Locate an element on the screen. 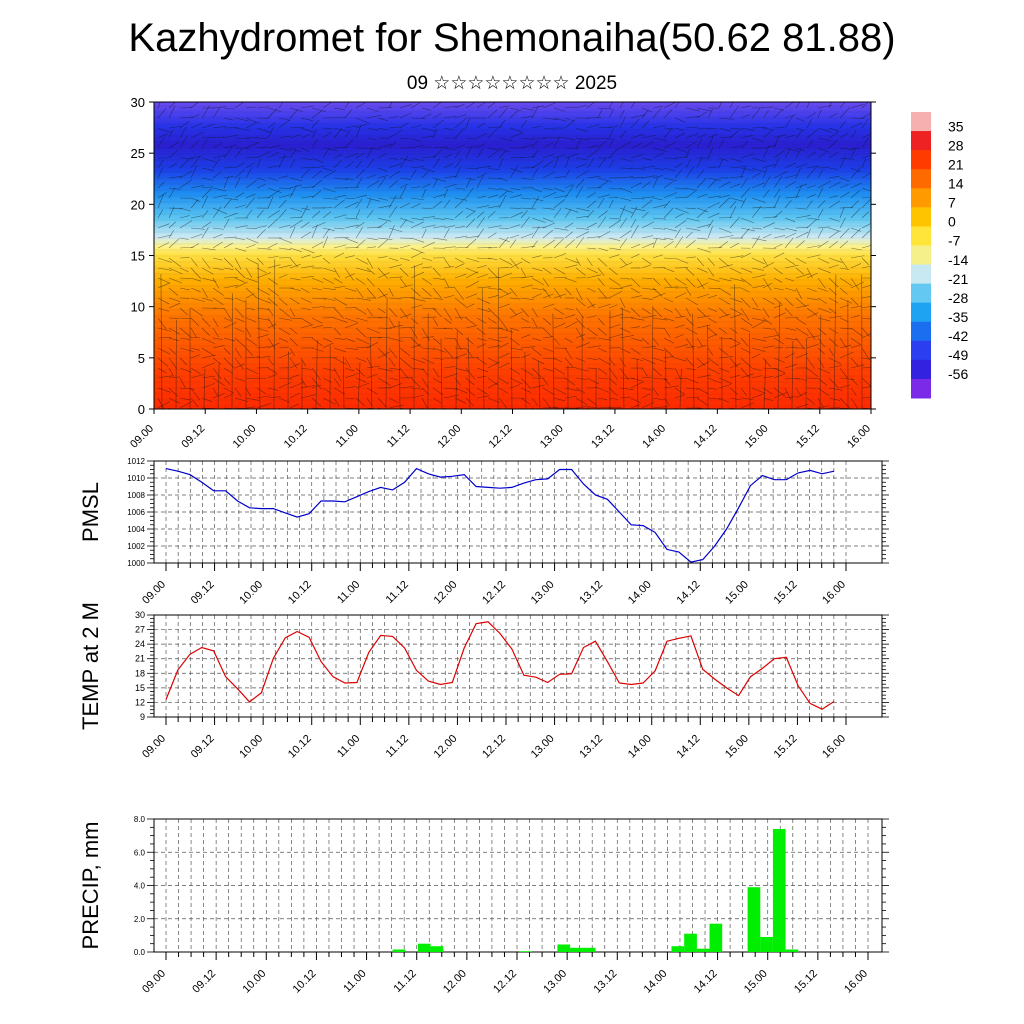  y-tick-label: 1000 is located at coordinates (136, 563).